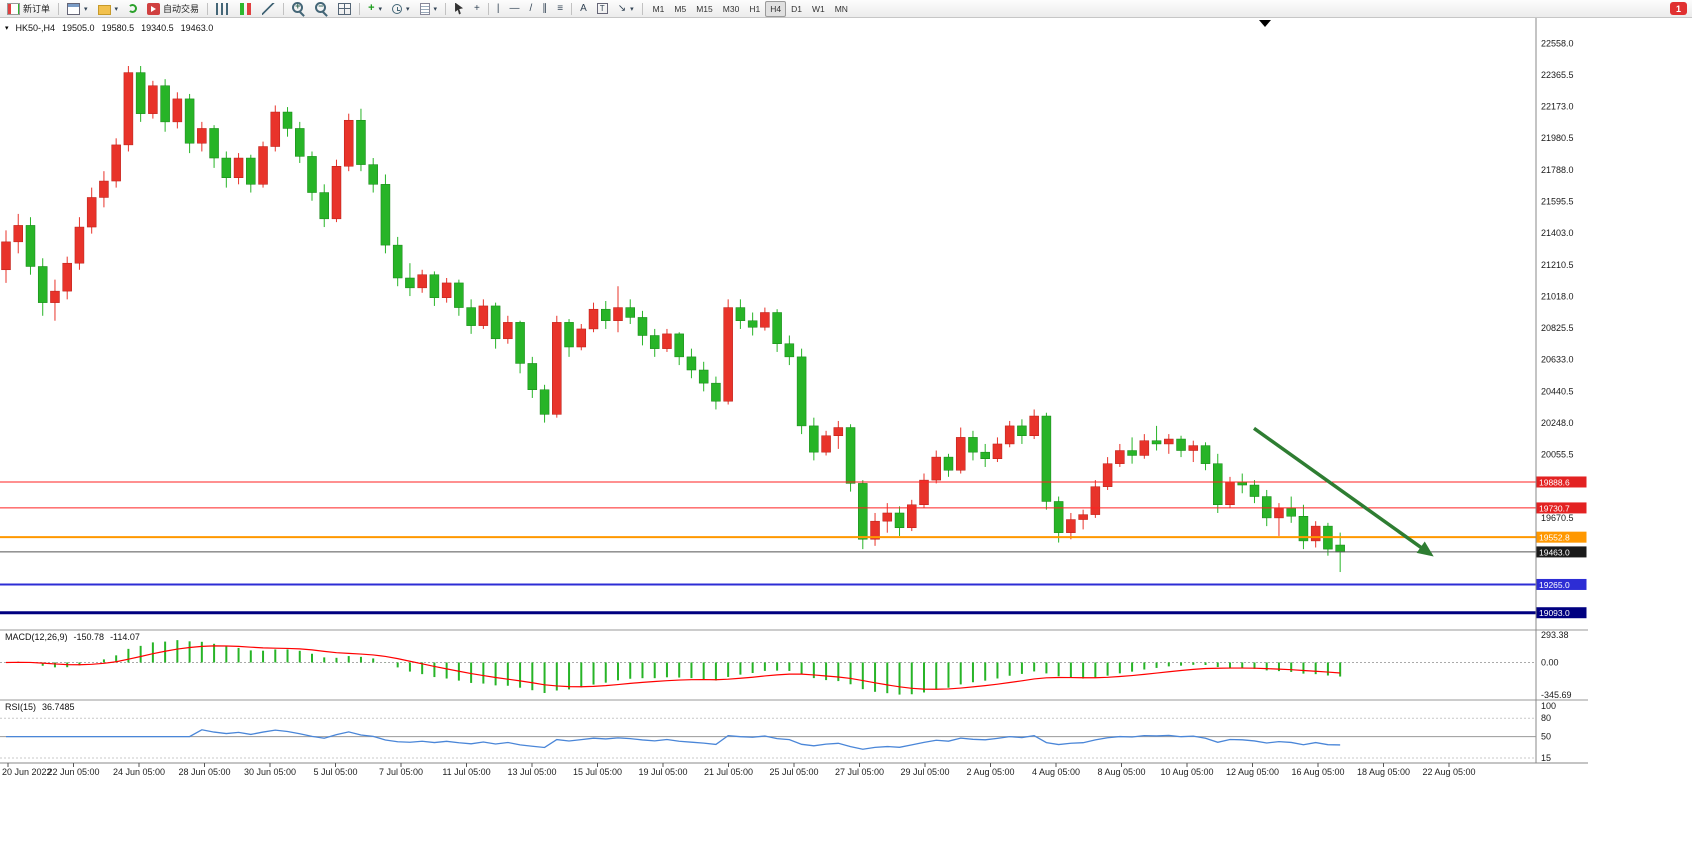  What do you see at coordinates (731, 8) in the screenshot?
I see `timeframe-m30-button: M30` at bounding box center [731, 8].